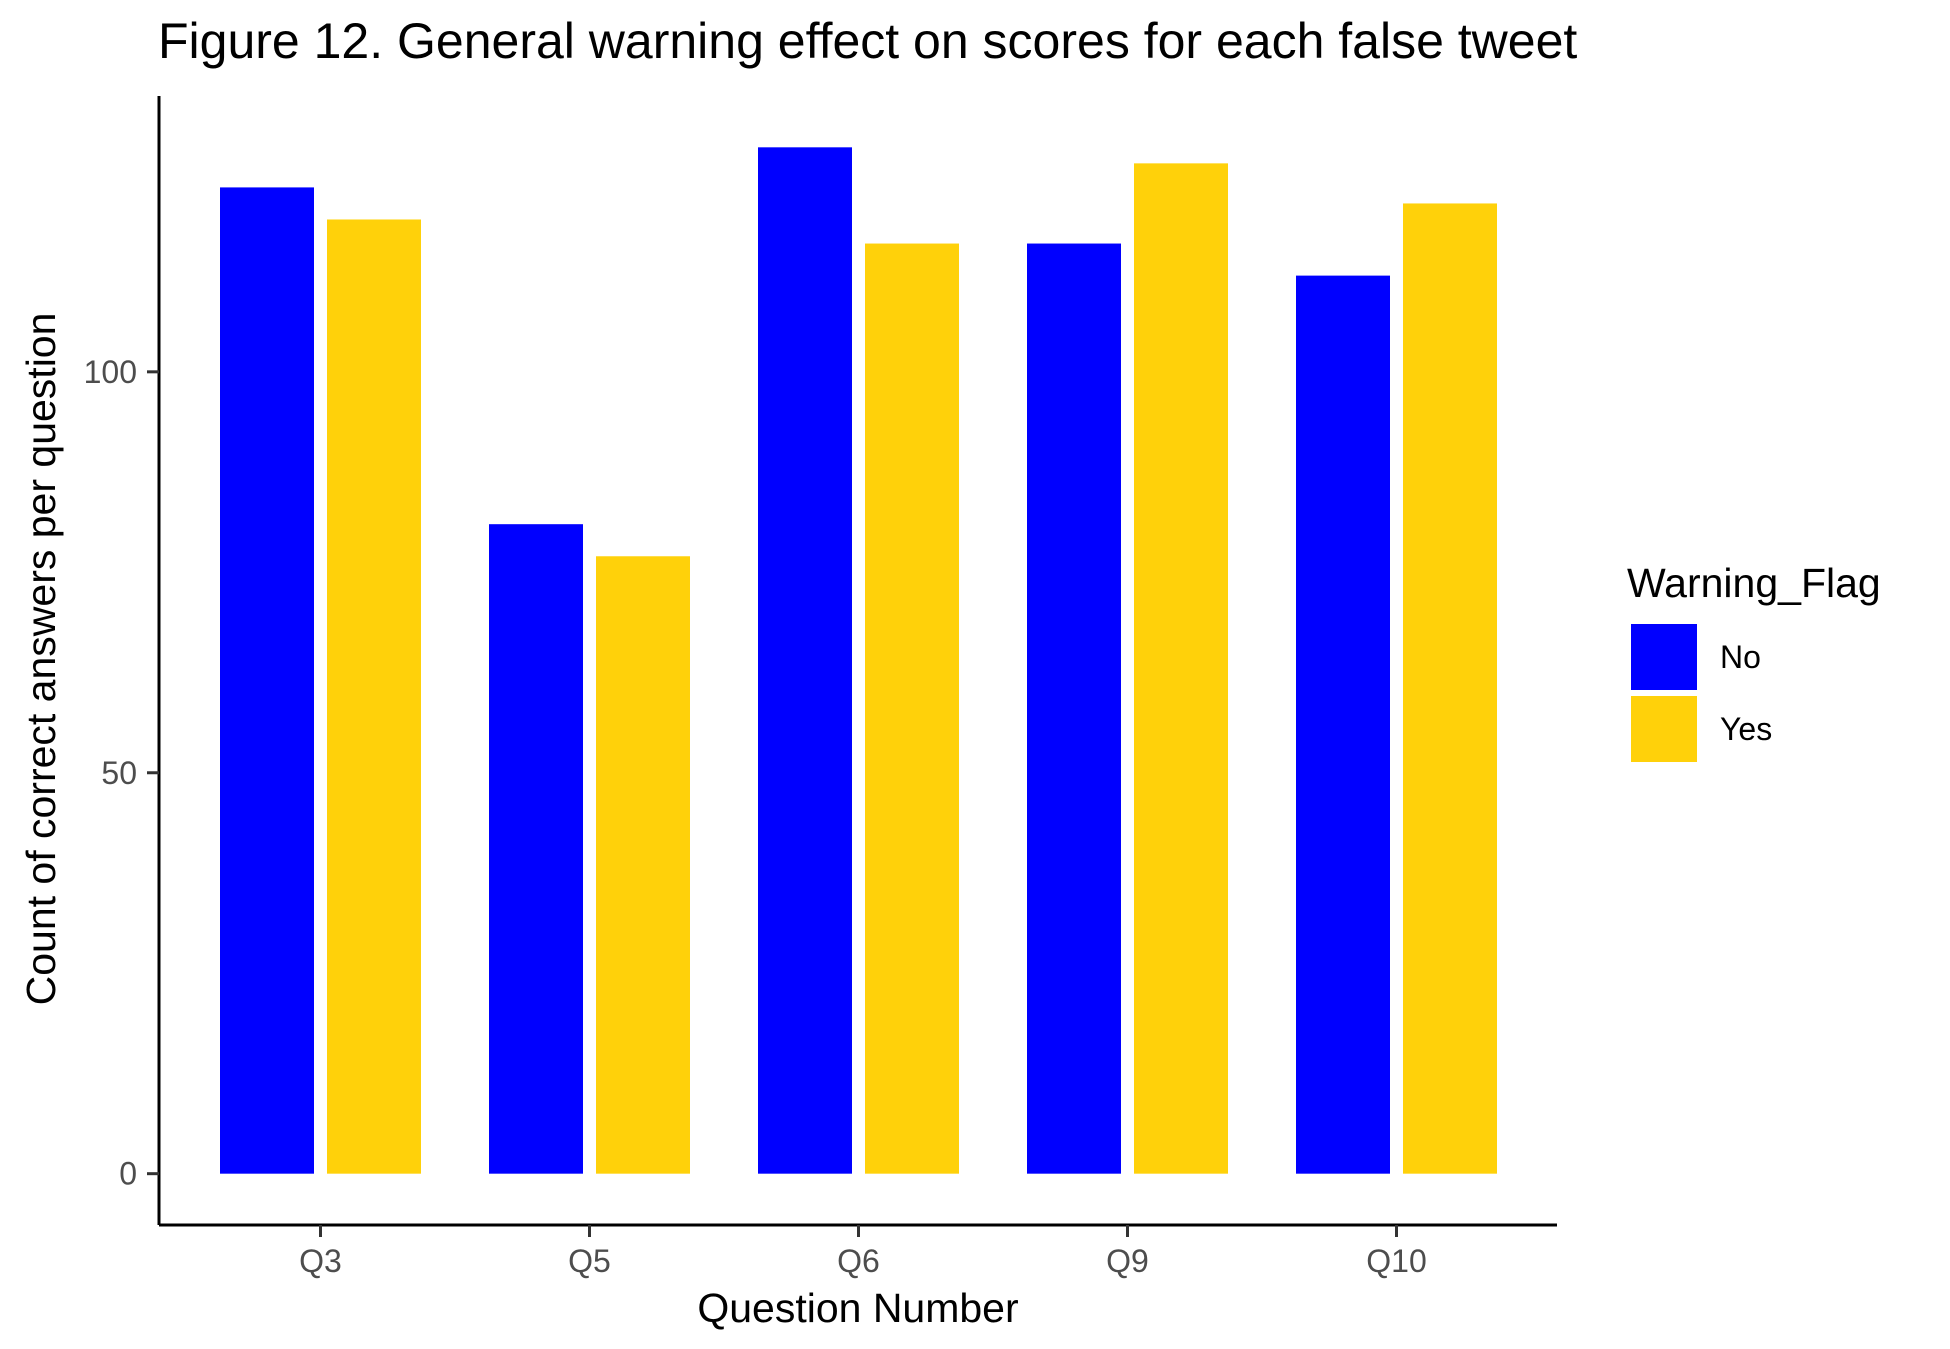 The height and width of the screenshot is (1349, 1950). Describe the element at coordinates (1754, 583) in the screenshot. I see `legend-title: Warning_Flag` at that location.